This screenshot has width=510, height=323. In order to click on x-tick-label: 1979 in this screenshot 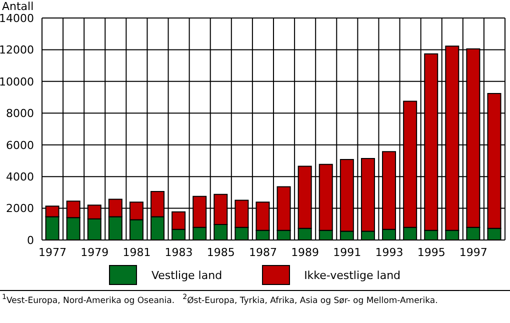, I will do `click(94, 252)`.